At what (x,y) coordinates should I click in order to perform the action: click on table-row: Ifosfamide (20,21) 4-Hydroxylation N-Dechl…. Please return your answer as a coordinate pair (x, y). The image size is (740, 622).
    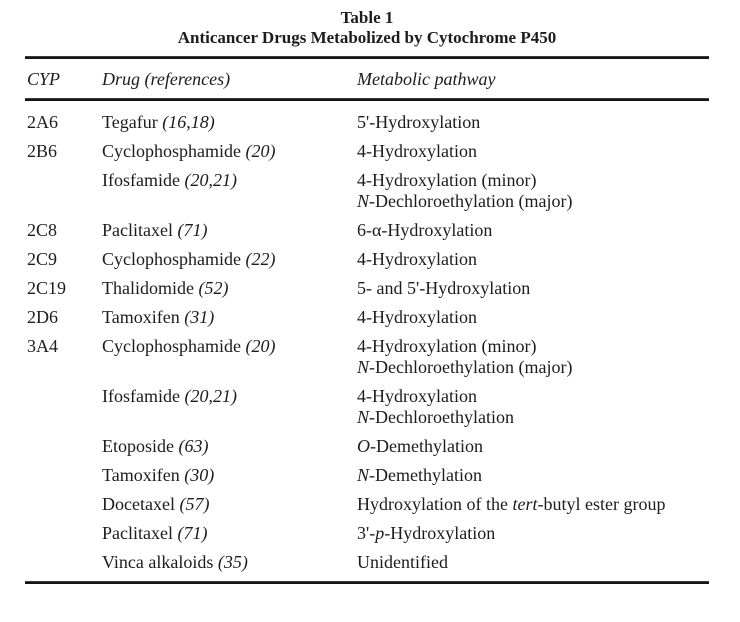
    Looking at the image, I should click on (368, 407).